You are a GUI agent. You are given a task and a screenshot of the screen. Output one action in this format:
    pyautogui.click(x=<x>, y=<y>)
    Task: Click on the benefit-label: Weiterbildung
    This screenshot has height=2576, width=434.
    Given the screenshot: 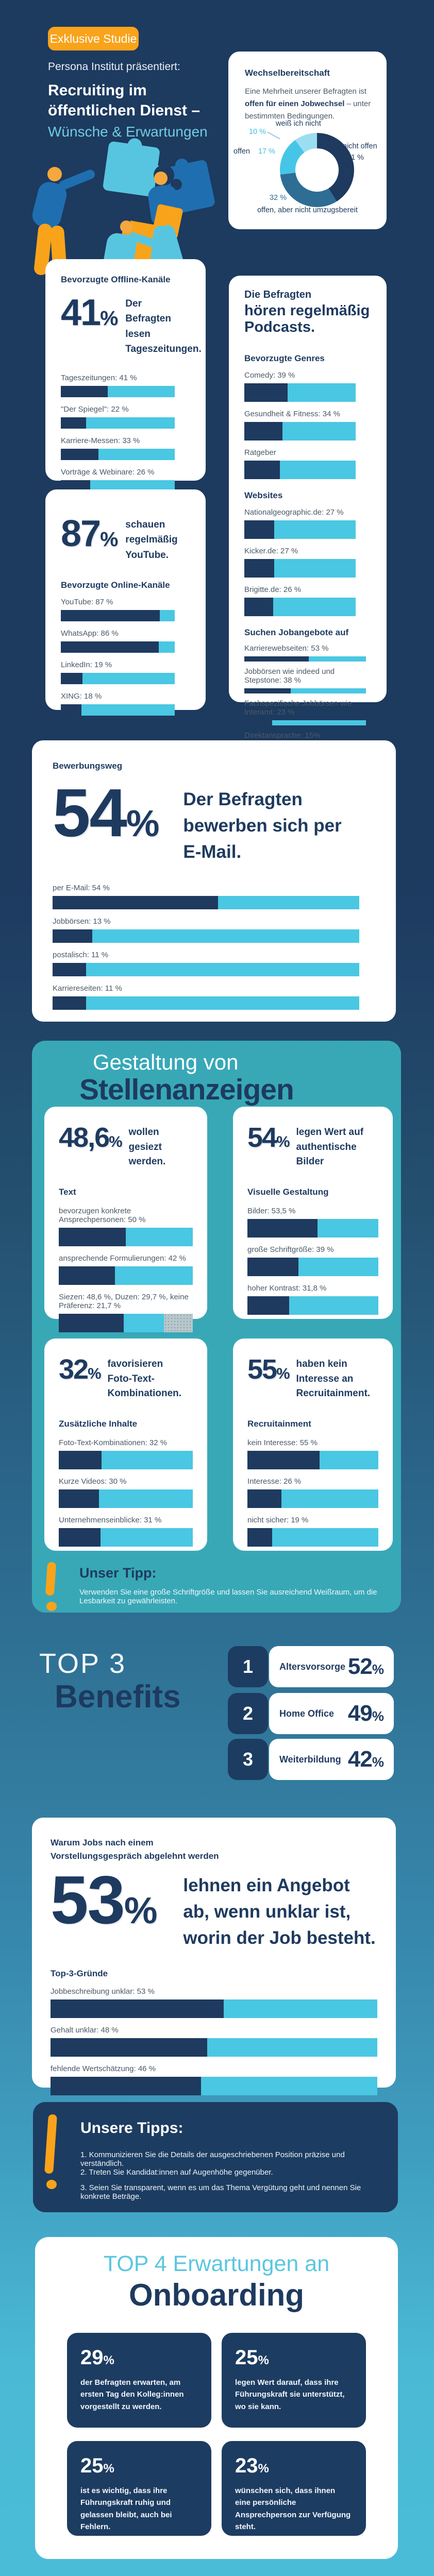 What is the action you would take?
    pyautogui.click(x=310, y=1759)
    